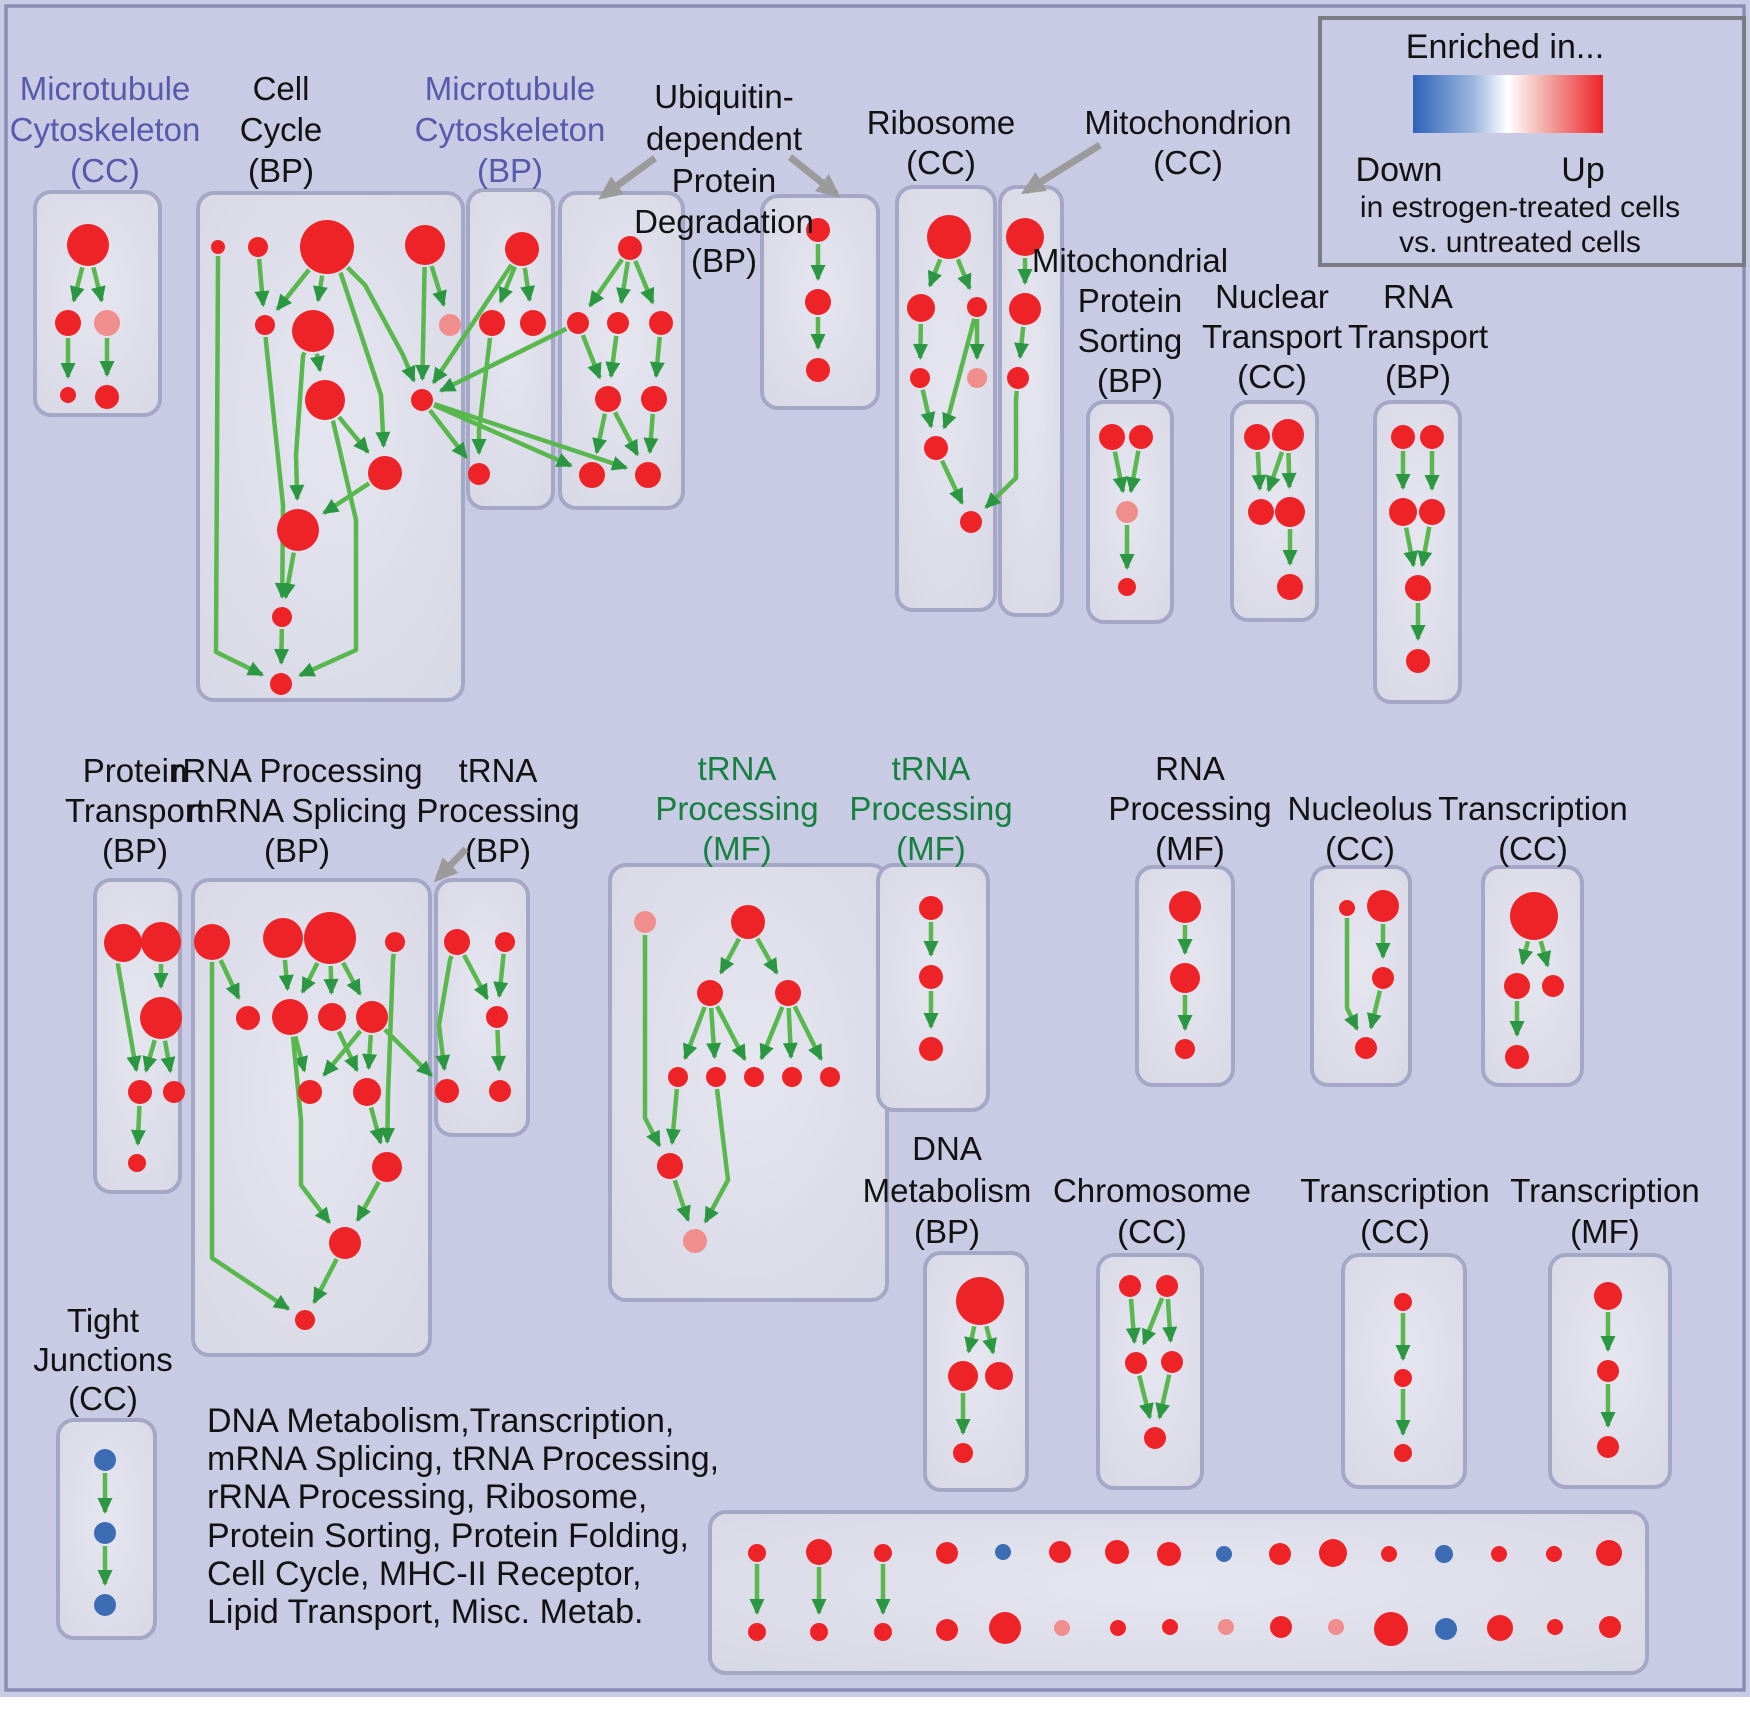 The height and width of the screenshot is (1715, 1750). I want to click on node-transcription-cc-1-k2, so click(1517, 986).